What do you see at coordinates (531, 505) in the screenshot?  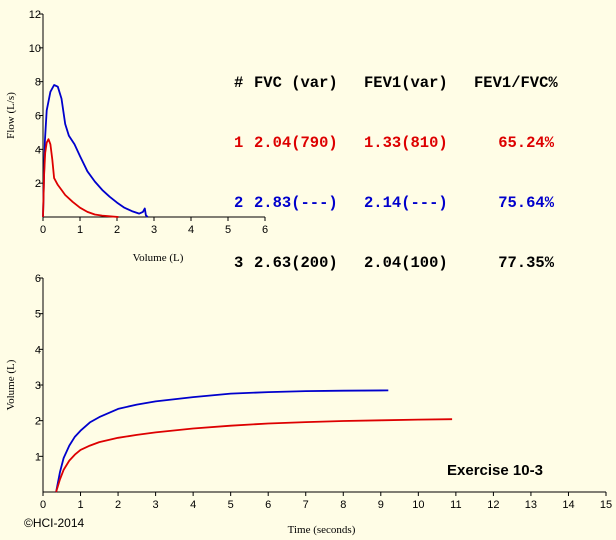 I see `x-tick-label: 13` at bounding box center [531, 505].